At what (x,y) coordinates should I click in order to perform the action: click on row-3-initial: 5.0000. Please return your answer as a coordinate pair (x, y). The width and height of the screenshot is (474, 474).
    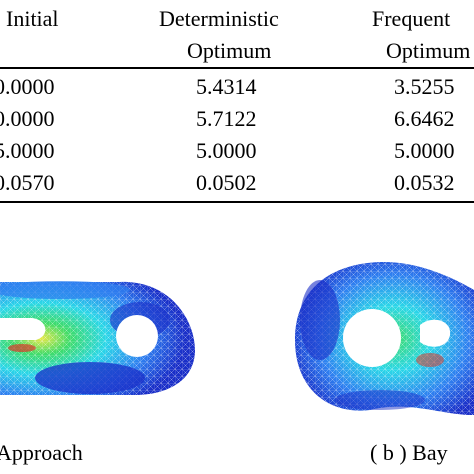
    Looking at the image, I should click on (27, 150).